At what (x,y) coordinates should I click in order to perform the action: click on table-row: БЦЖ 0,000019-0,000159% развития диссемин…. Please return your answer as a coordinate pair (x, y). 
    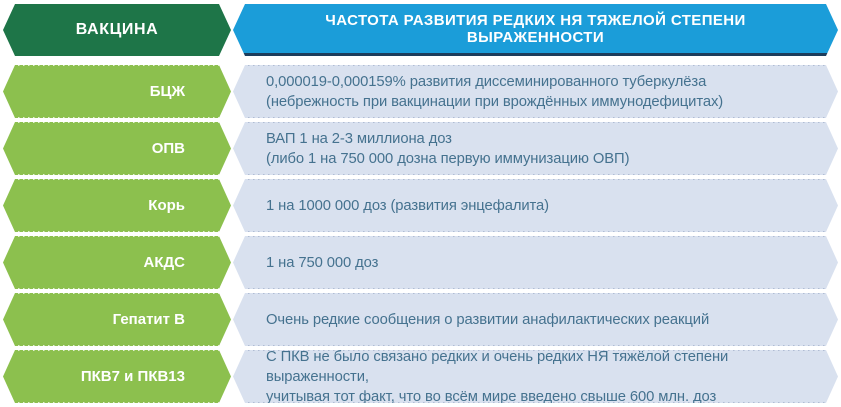
    Looking at the image, I should click on (420, 91).